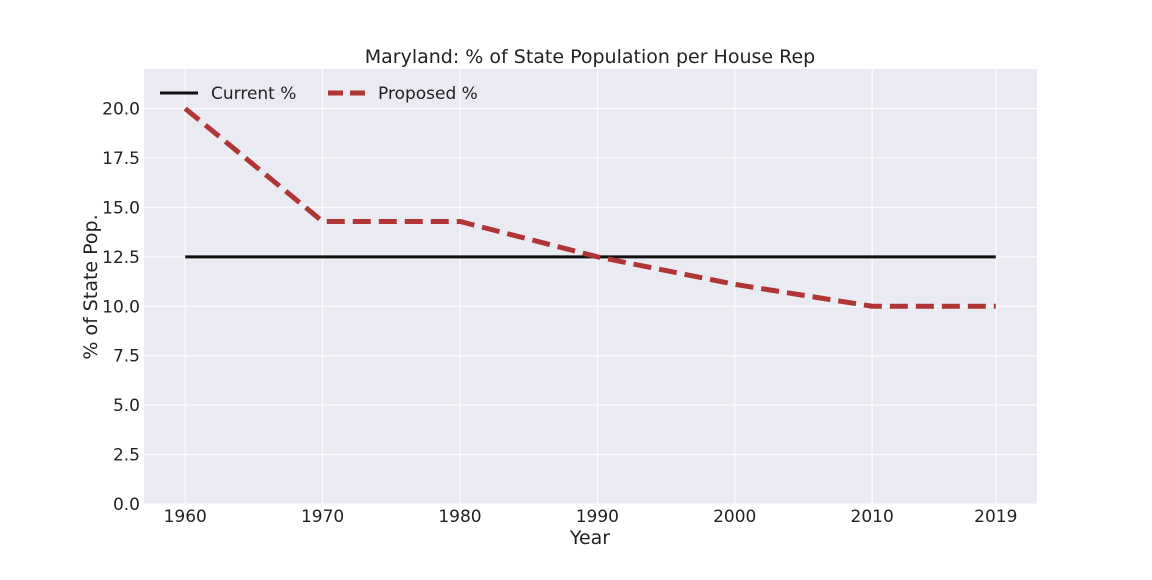  What do you see at coordinates (121, 159) in the screenshot?
I see `y-tick-label: 17.5` at bounding box center [121, 159].